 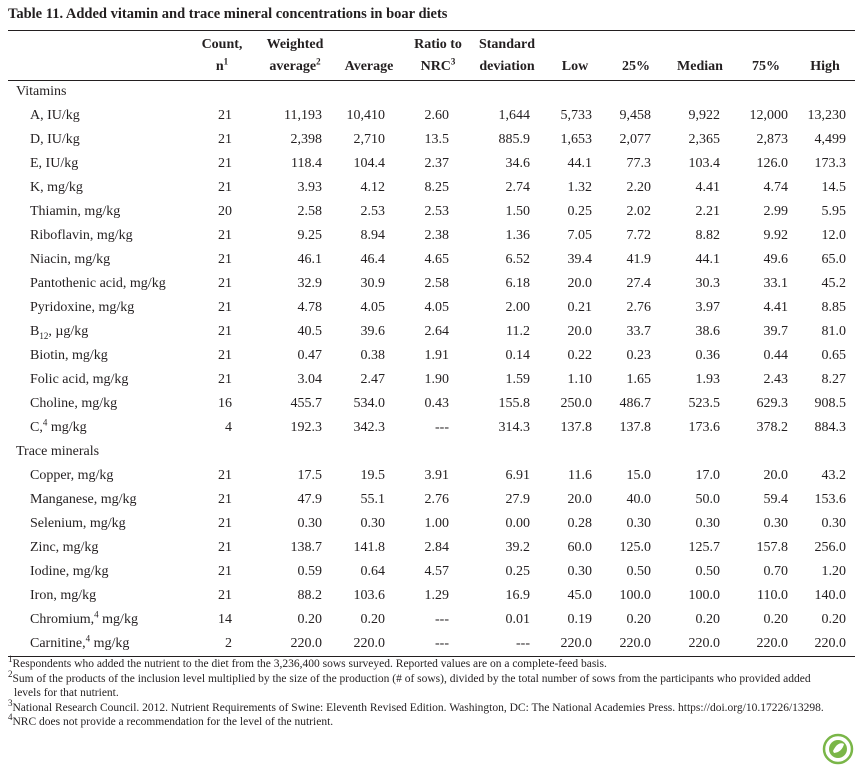 I want to click on text: B, so click(x=35, y=331).